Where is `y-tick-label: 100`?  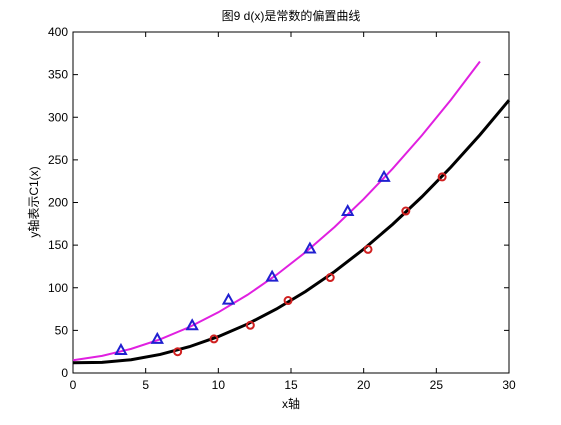
y-tick-label: 100 is located at coordinates (58, 288).